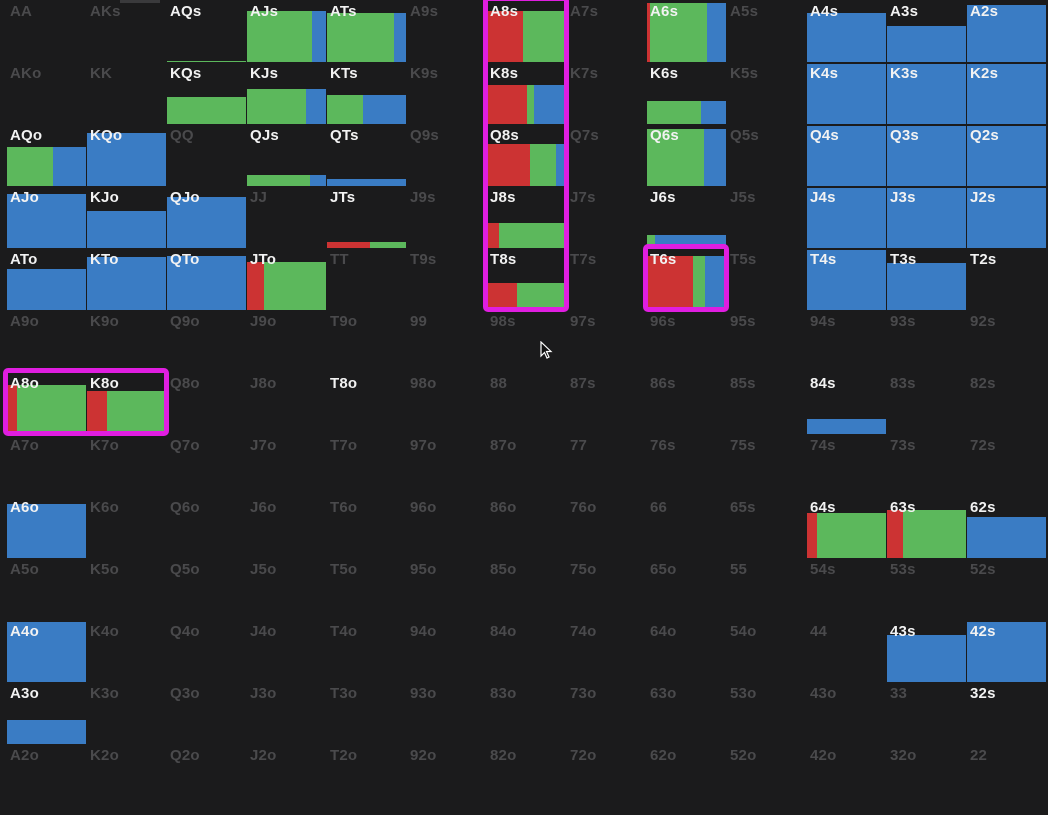  Describe the element at coordinates (687, 403) in the screenshot. I see `hand-cell: 86s` at that location.